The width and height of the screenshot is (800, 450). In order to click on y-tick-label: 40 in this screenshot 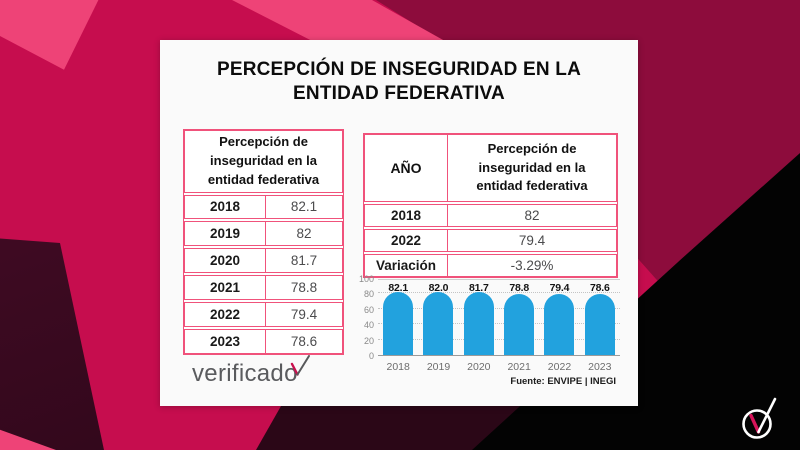, I will do `click(368, 325)`.